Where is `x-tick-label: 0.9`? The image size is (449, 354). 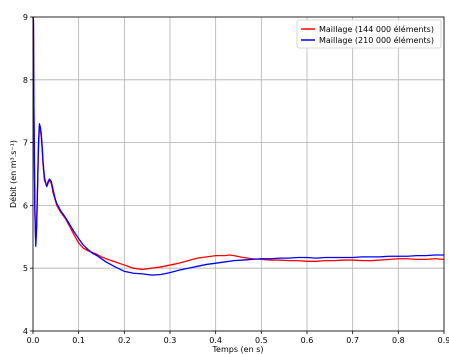 x-tick-label: 0.9 is located at coordinates (443, 340).